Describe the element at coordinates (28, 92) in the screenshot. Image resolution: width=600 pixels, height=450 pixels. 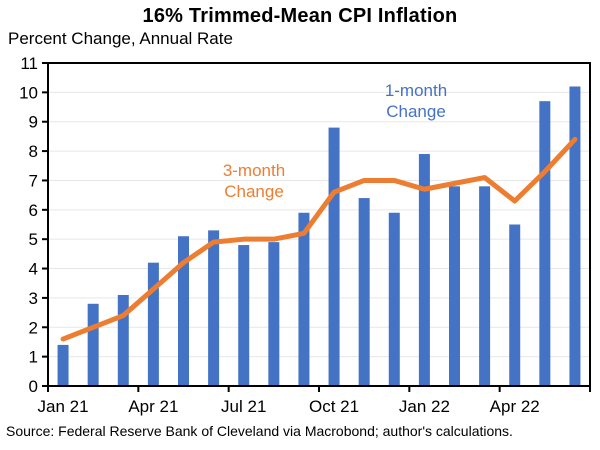
I see `y-axis-label: 10` at that location.